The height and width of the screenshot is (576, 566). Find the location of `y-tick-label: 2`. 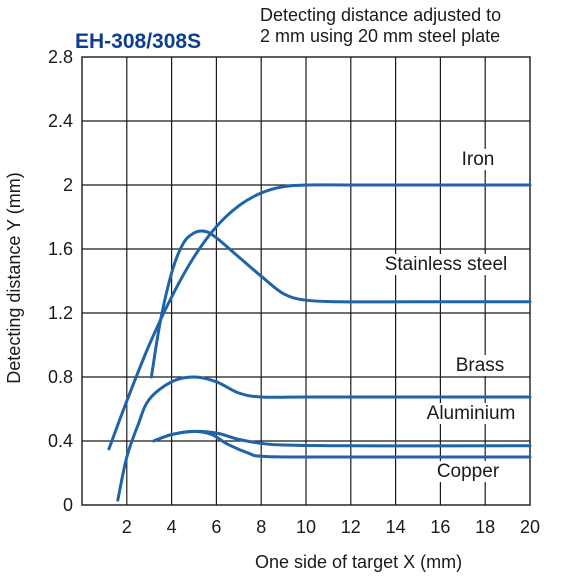

y-tick-label: 2 is located at coordinates (68, 185).